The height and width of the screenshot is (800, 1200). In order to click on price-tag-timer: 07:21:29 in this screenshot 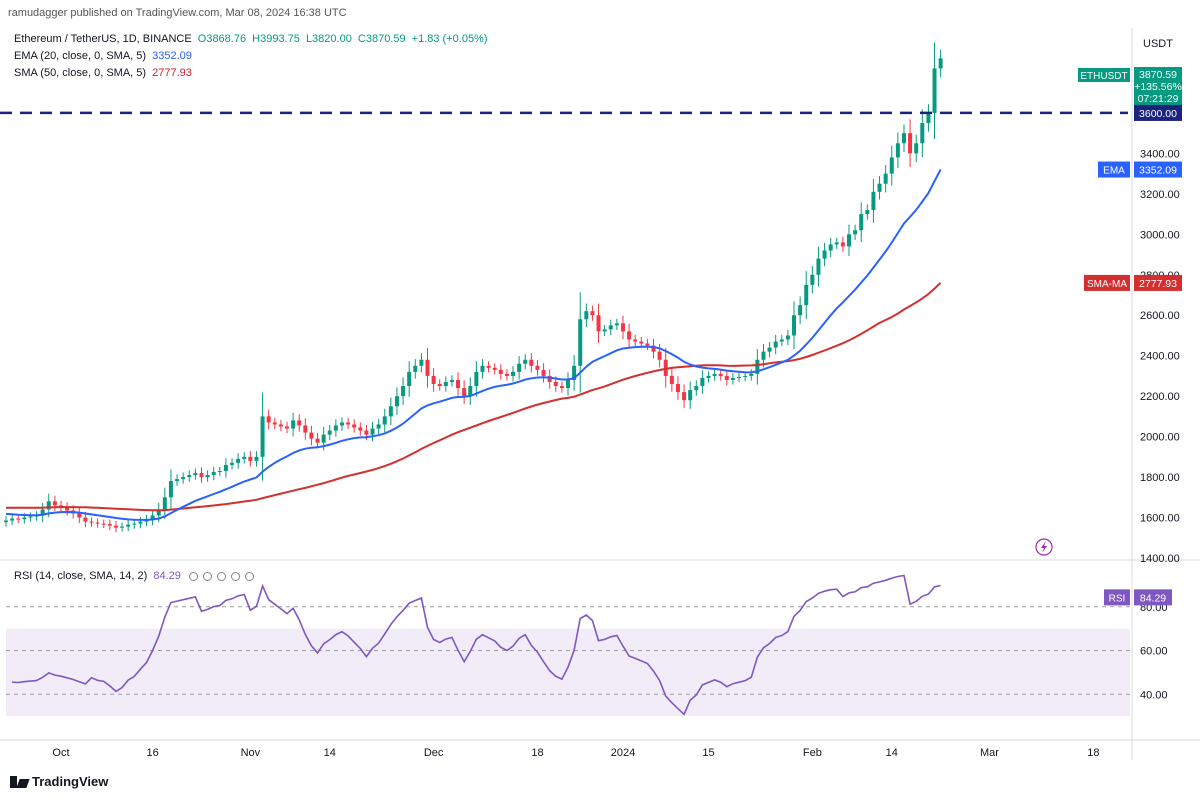, I will do `click(1158, 99)`.